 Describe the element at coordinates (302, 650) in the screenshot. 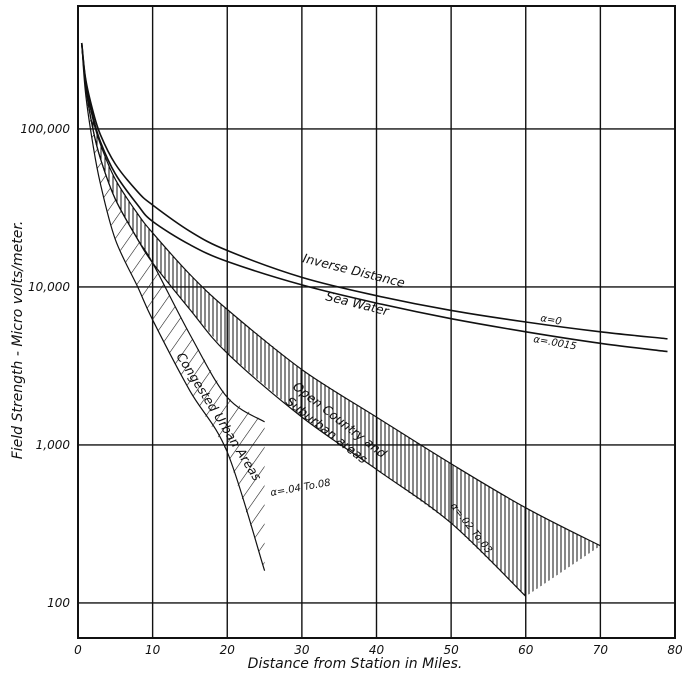

I see `x-tick-label: 30` at that location.